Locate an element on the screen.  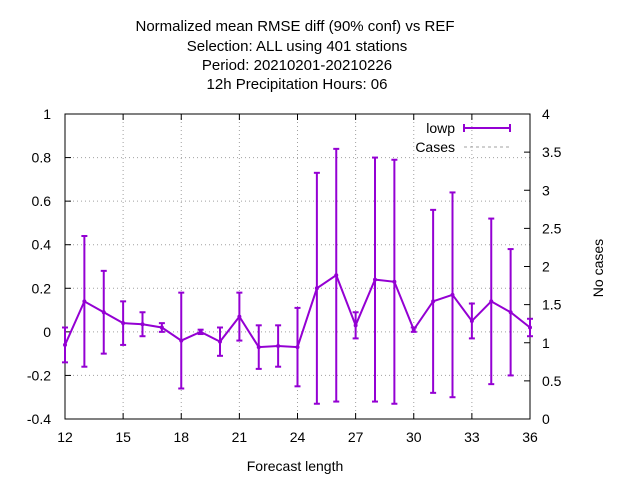
y2-tick-label: 2 is located at coordinates (546, 267).